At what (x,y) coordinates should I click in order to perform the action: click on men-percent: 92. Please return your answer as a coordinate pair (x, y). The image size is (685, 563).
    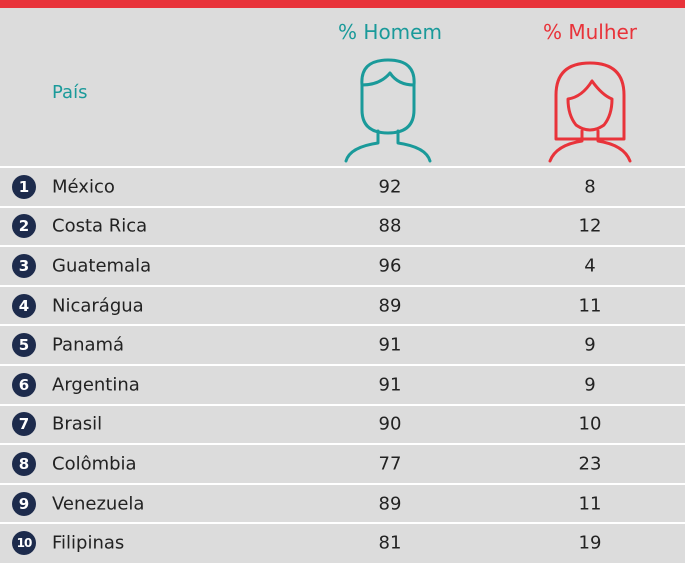
    Looking at the image, I should click on (390, 187).